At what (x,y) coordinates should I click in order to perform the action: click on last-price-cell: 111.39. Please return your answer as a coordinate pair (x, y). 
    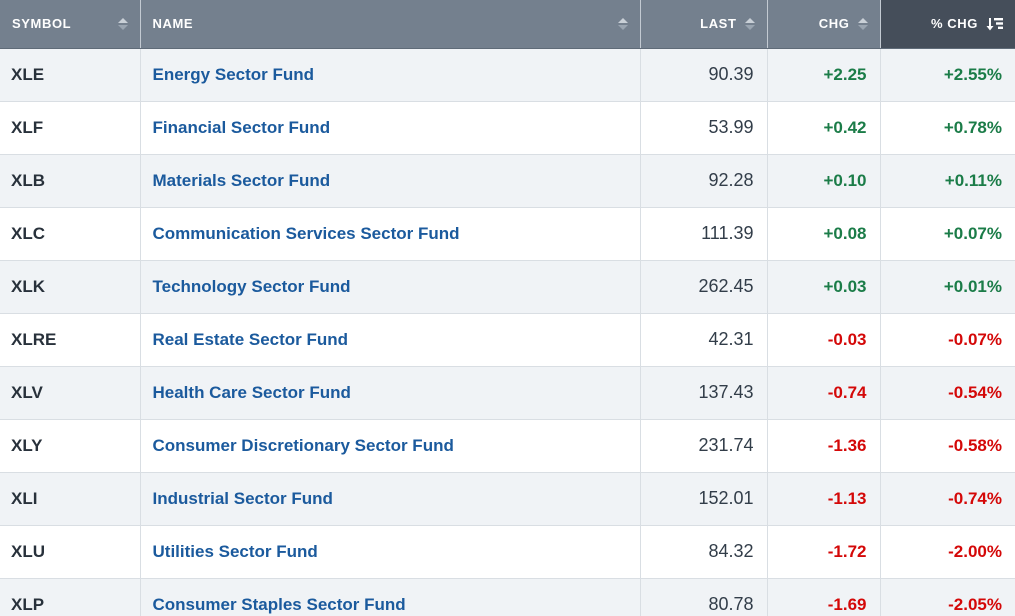
    Looking at the image, I should click on (704, 234).